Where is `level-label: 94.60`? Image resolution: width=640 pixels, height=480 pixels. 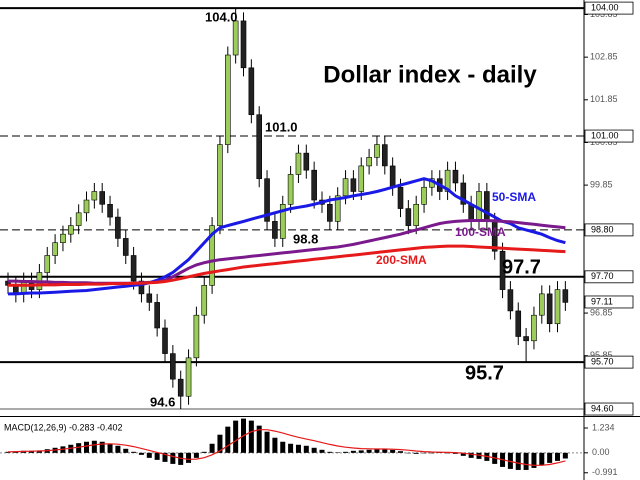
level-label: 94.60 is located at coordinates (602, 408).